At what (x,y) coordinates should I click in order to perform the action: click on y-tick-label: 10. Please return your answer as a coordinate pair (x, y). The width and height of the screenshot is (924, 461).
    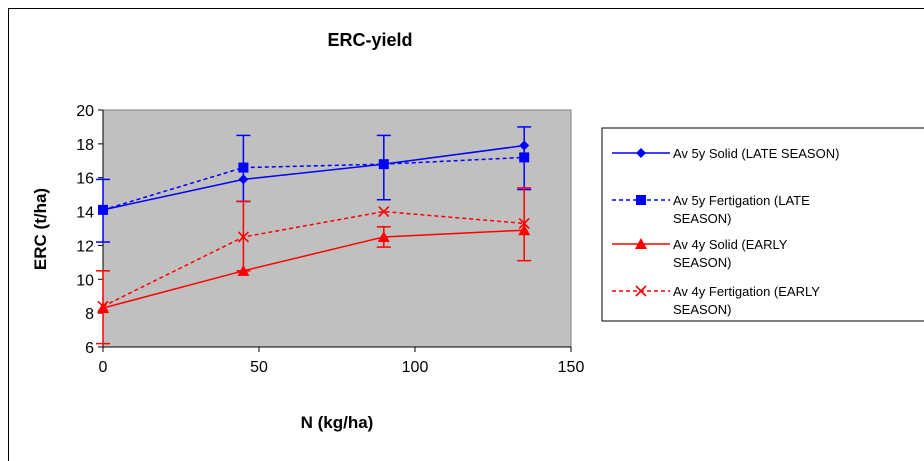
    Looking at the image, I should click on (85, 280).